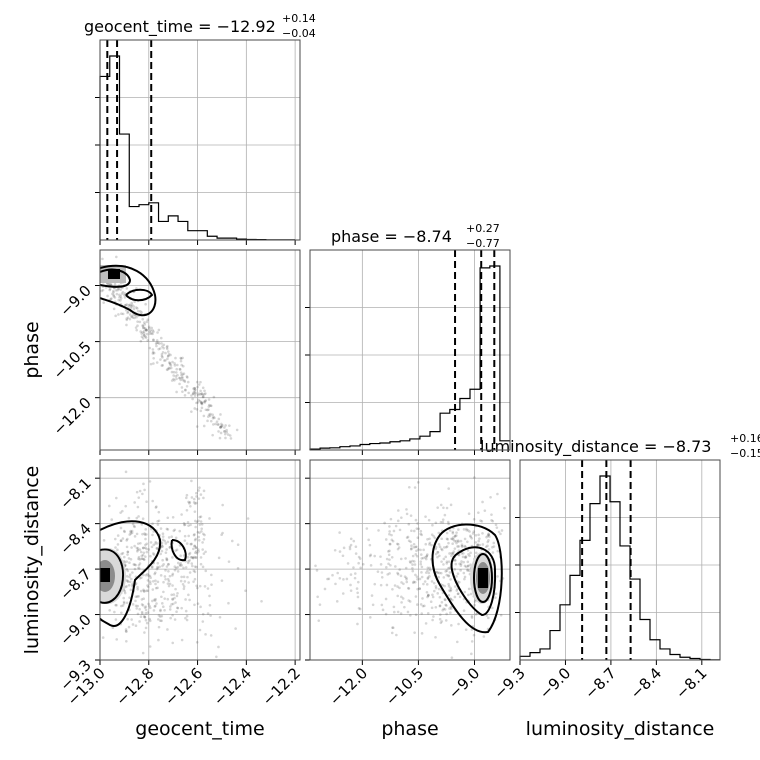 Image resolution: width=760 pixels, height=760 pixels. What do you see at coordinates (299, 18) in the screenshot?
I see `title-geocent_time-plus: +0.14` at bounding box center [299, 18].